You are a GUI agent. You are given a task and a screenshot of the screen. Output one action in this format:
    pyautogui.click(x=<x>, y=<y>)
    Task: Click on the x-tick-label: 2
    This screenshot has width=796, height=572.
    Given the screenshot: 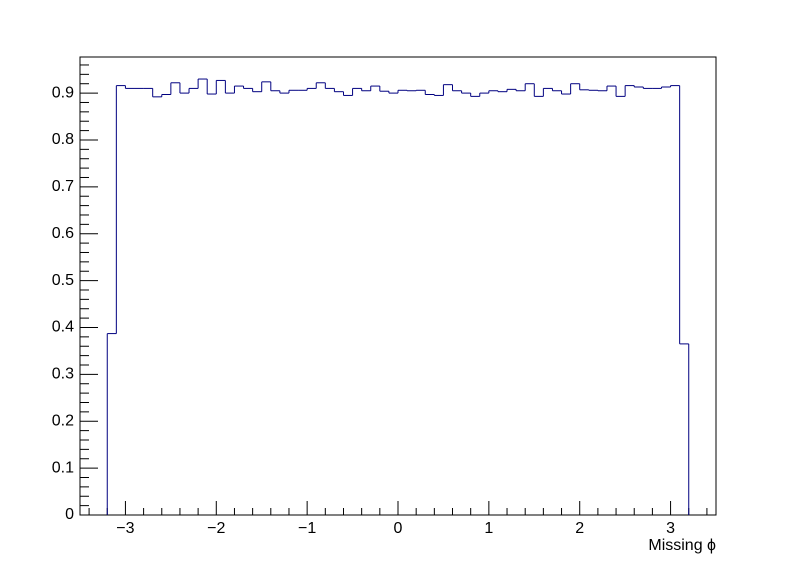 What is the action you would take?
    pyautogui.click(x=579, y=528)
    